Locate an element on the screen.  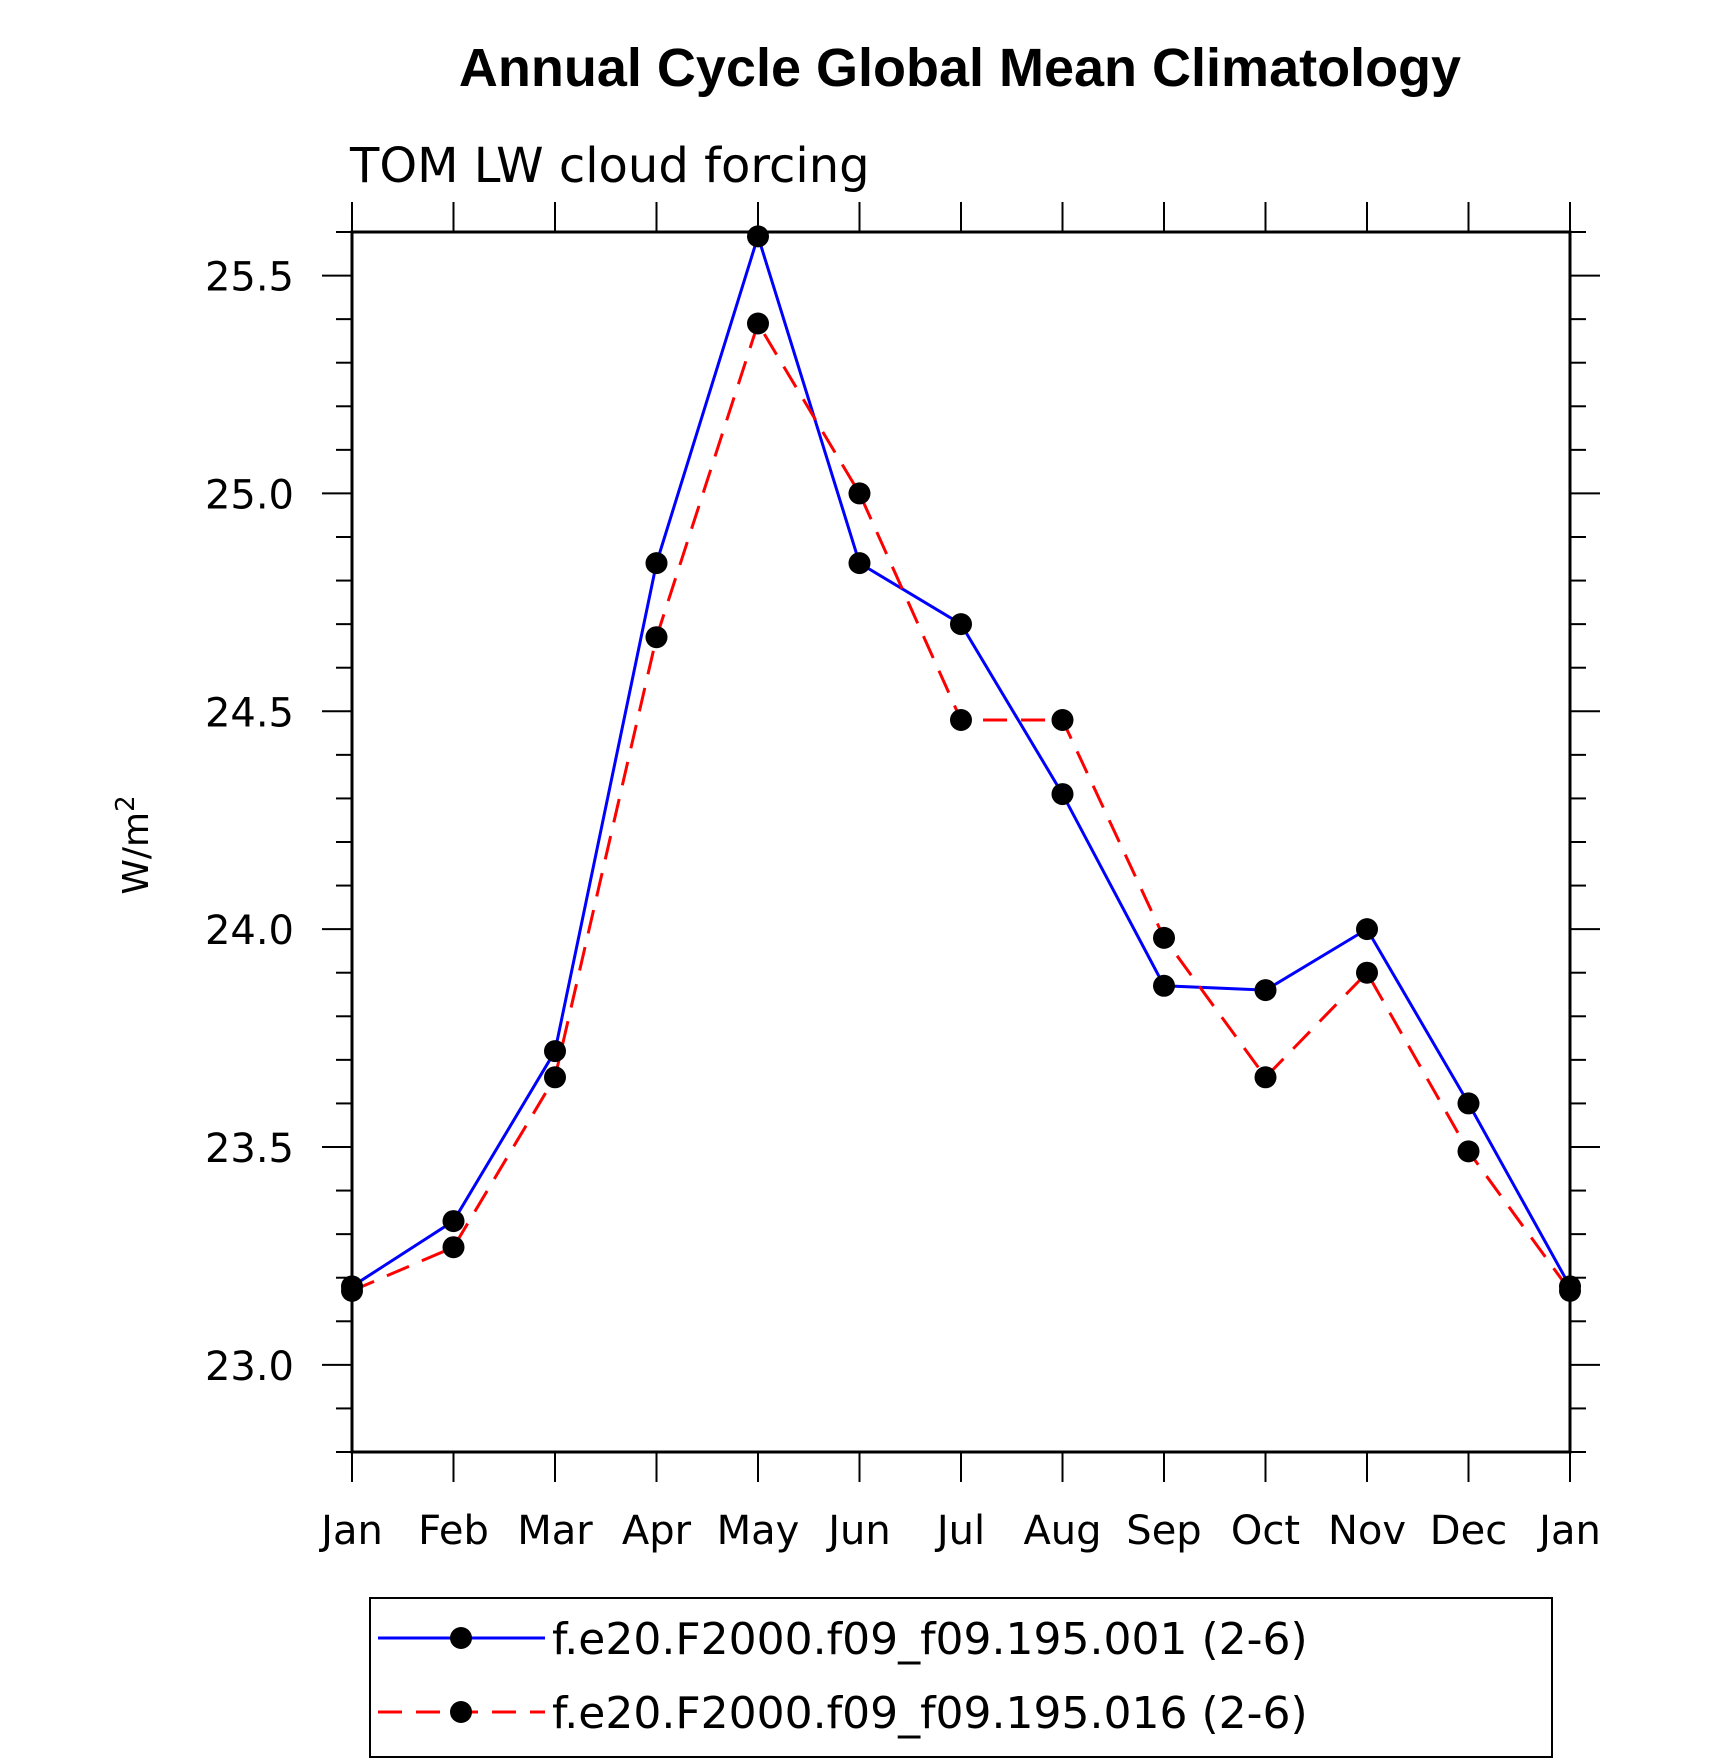
x-tick-label: Jul is located at coordinates (959, 1531).